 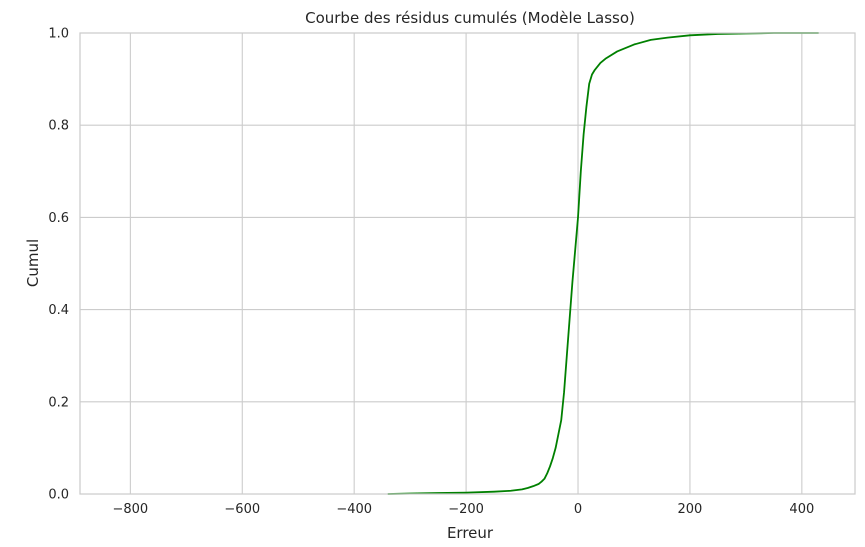 What do you see at coordinates (470, 533) in the screenshot?
I see `x-axis-label: Erreur` at bounding box center [470, 533].